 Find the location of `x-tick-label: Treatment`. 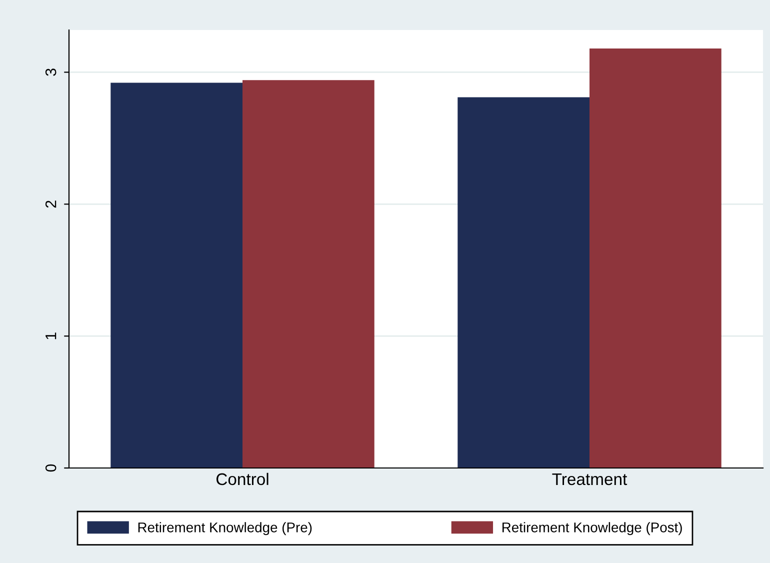

x-tick-label: Treatment is located at coordinates (590, 479).